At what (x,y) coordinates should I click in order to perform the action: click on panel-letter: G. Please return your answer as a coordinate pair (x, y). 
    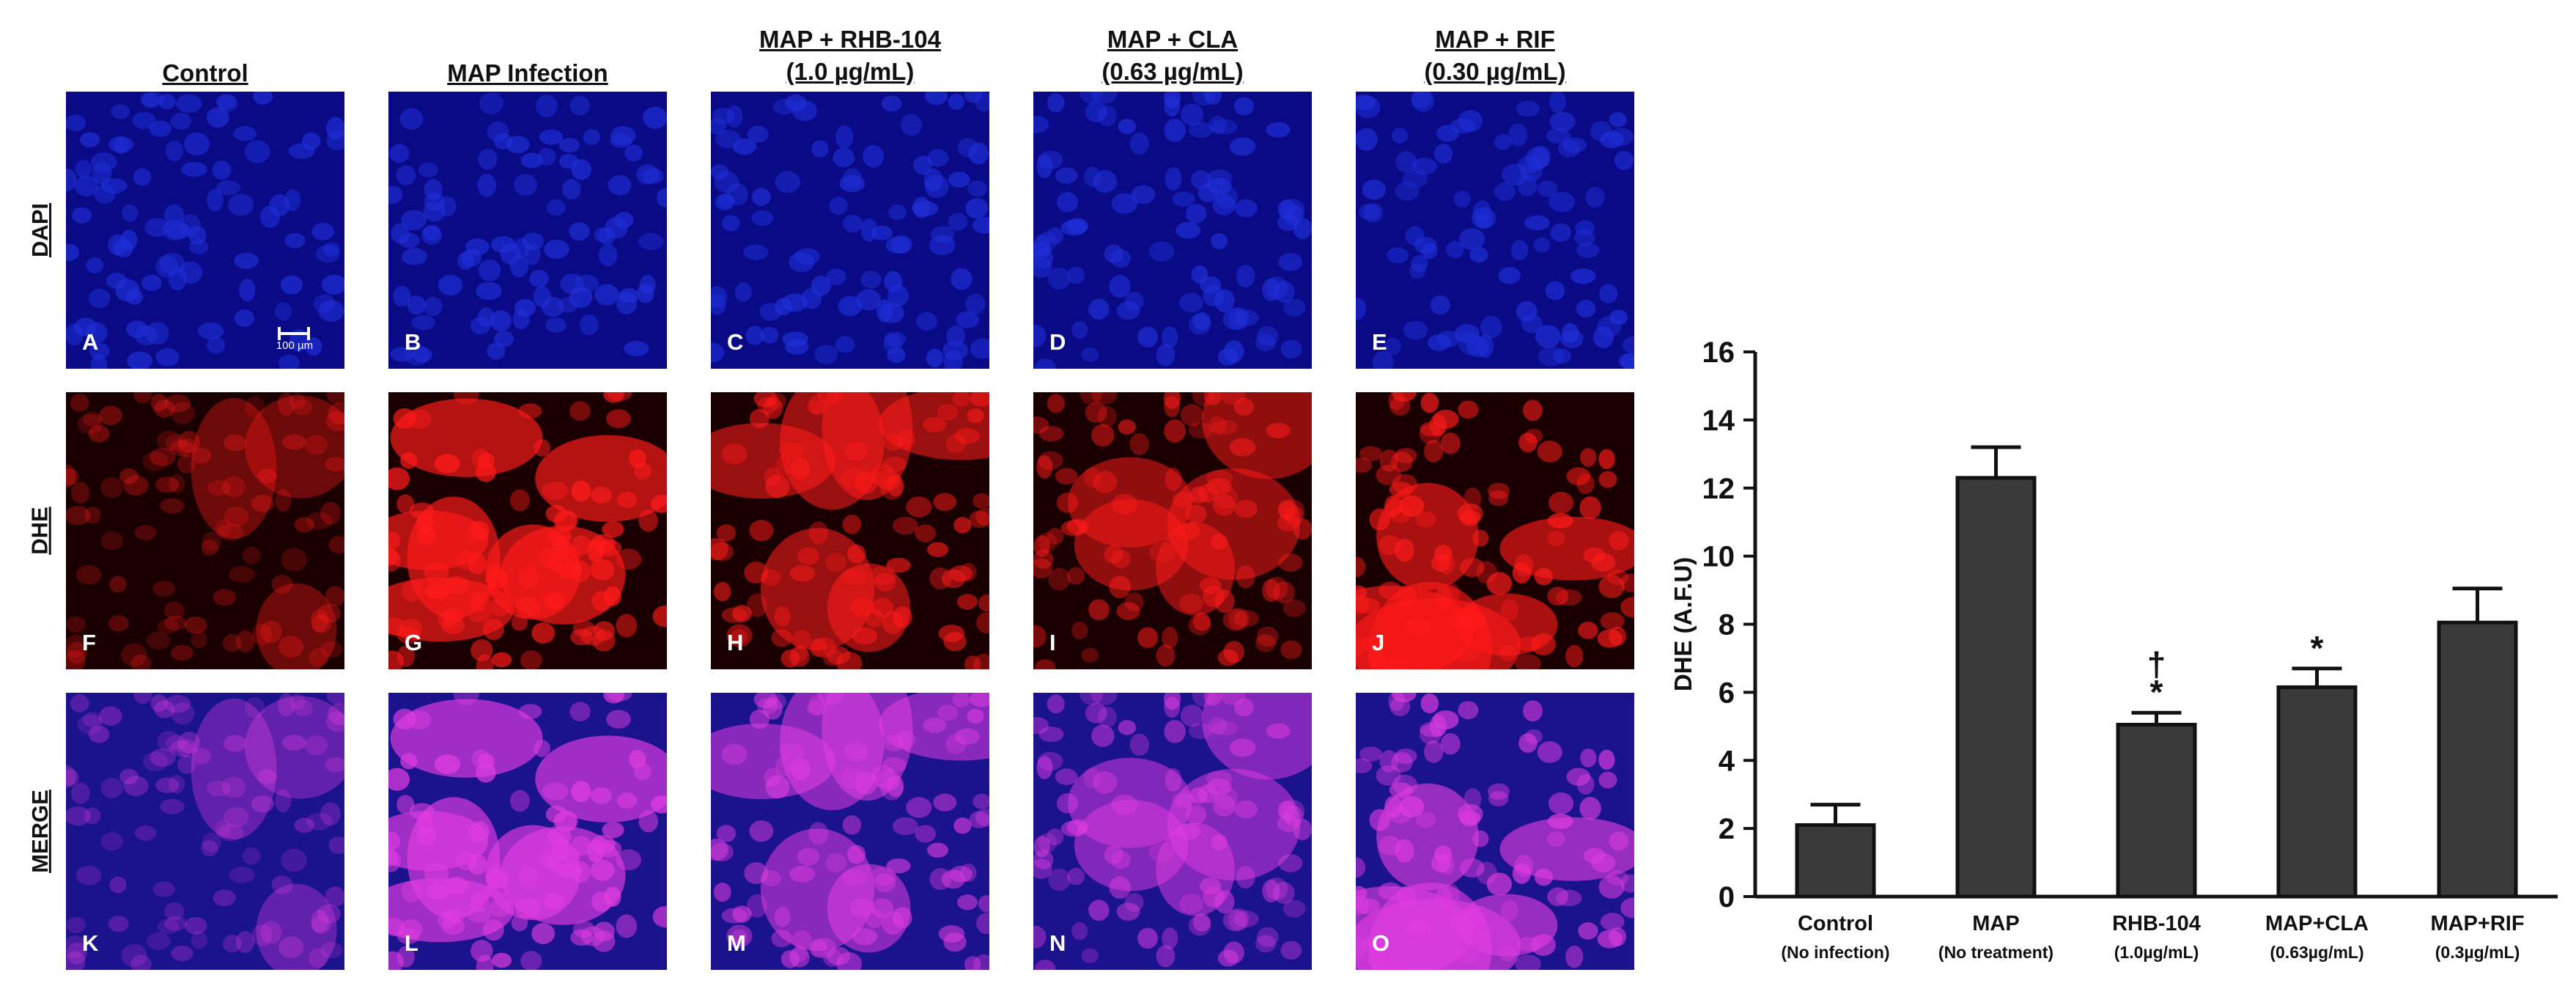
    Looking at the image, I should click on (414, 642).